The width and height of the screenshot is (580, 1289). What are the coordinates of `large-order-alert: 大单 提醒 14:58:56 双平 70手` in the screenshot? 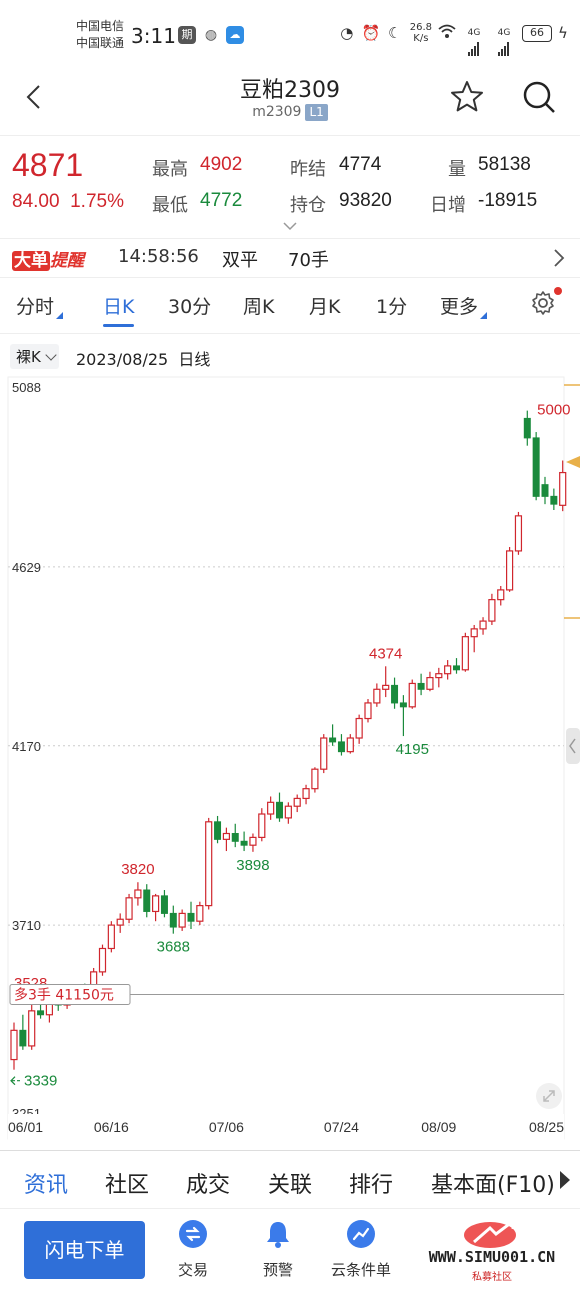 It's located at (290, 259).